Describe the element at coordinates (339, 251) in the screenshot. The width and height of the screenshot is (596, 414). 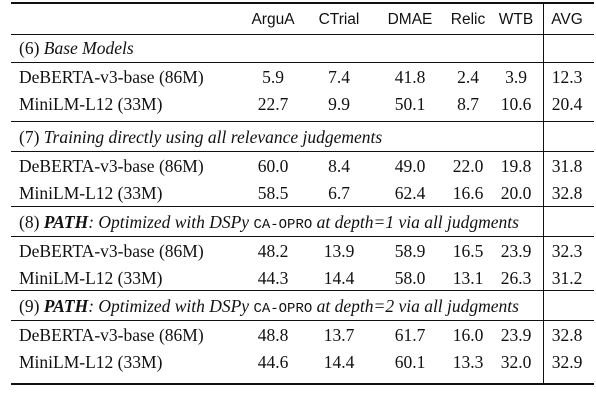
I see `table-cell: 13.9` at that location.